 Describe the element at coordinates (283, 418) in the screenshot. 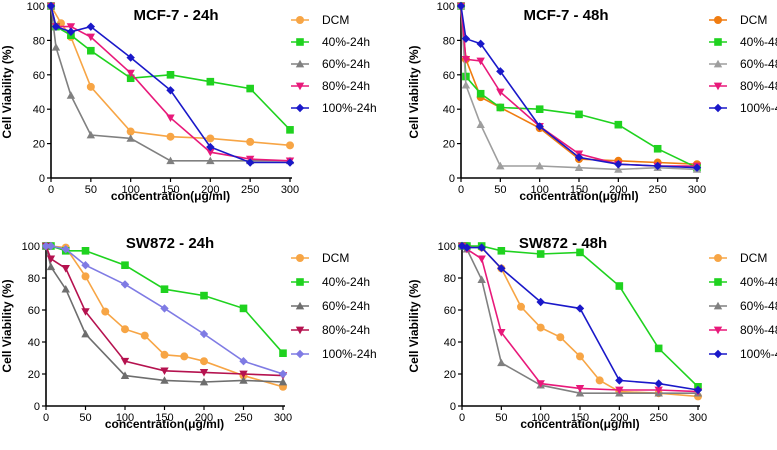

I see `chart-3-x-tick-label: 300` at that location.